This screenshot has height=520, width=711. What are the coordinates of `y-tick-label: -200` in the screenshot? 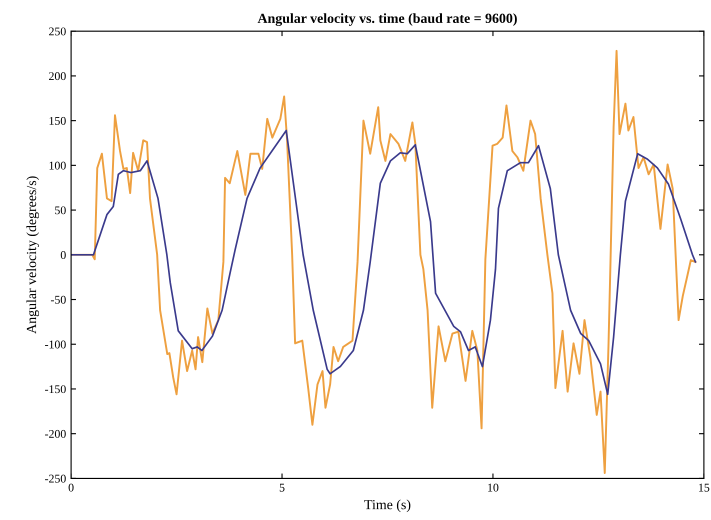 It's located at (55, 434).